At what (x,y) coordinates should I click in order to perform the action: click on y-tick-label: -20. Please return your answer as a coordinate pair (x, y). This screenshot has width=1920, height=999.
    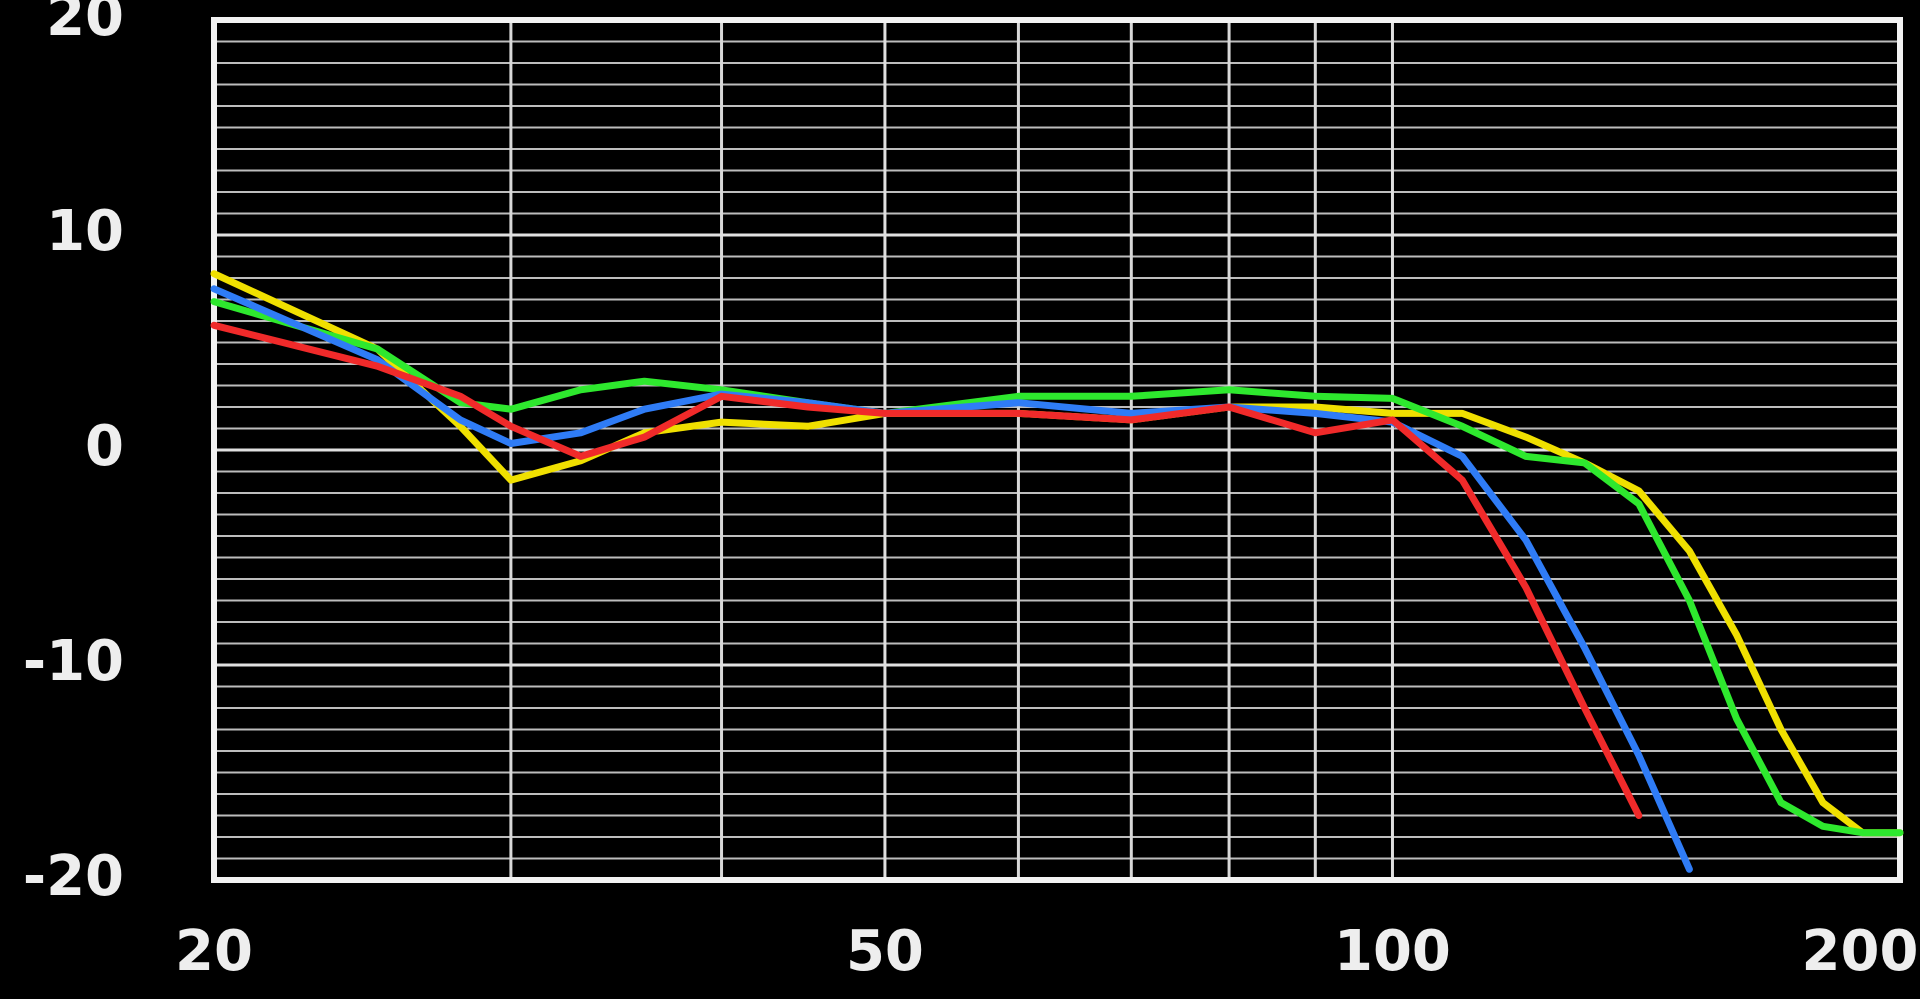
    Looking at the image, I should click on (73, 876).